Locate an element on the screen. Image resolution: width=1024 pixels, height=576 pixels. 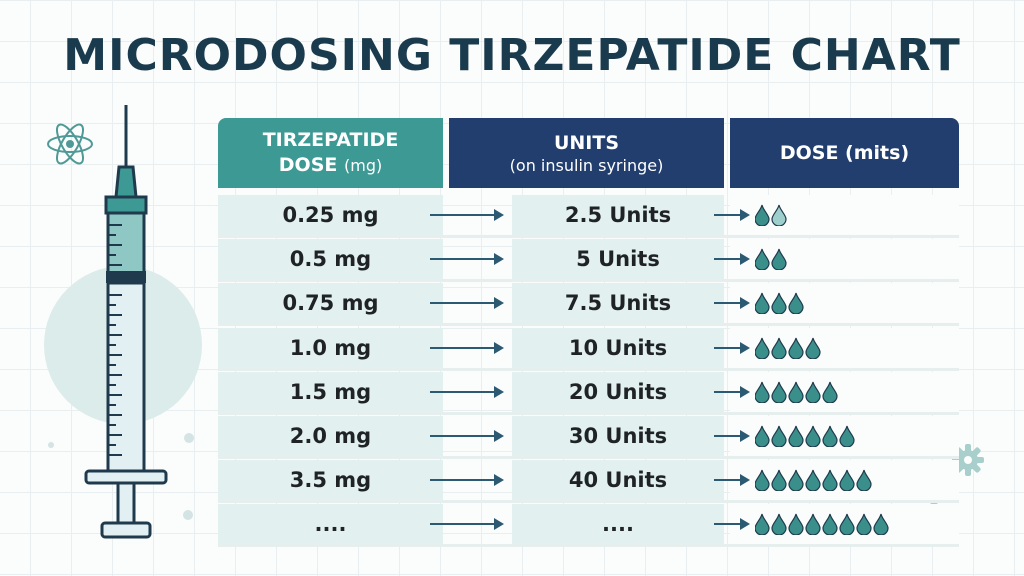
header-col1-line1: TIRZEPATIDE is located at coordinates (330, 140).